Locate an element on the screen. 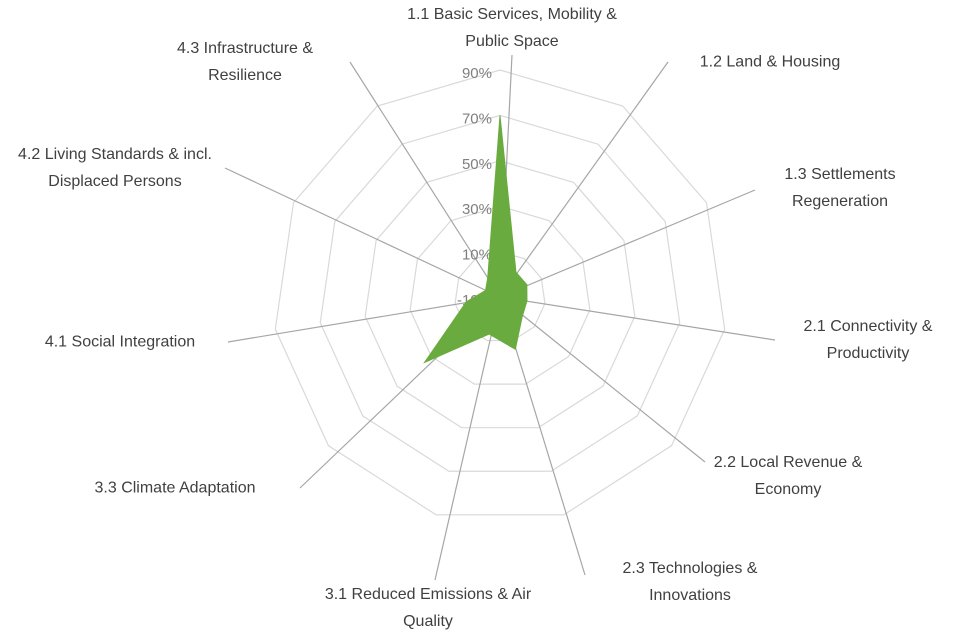 This screenshot has width=963, height=639. tick-label: 50% is located at coordinates (477, 164).